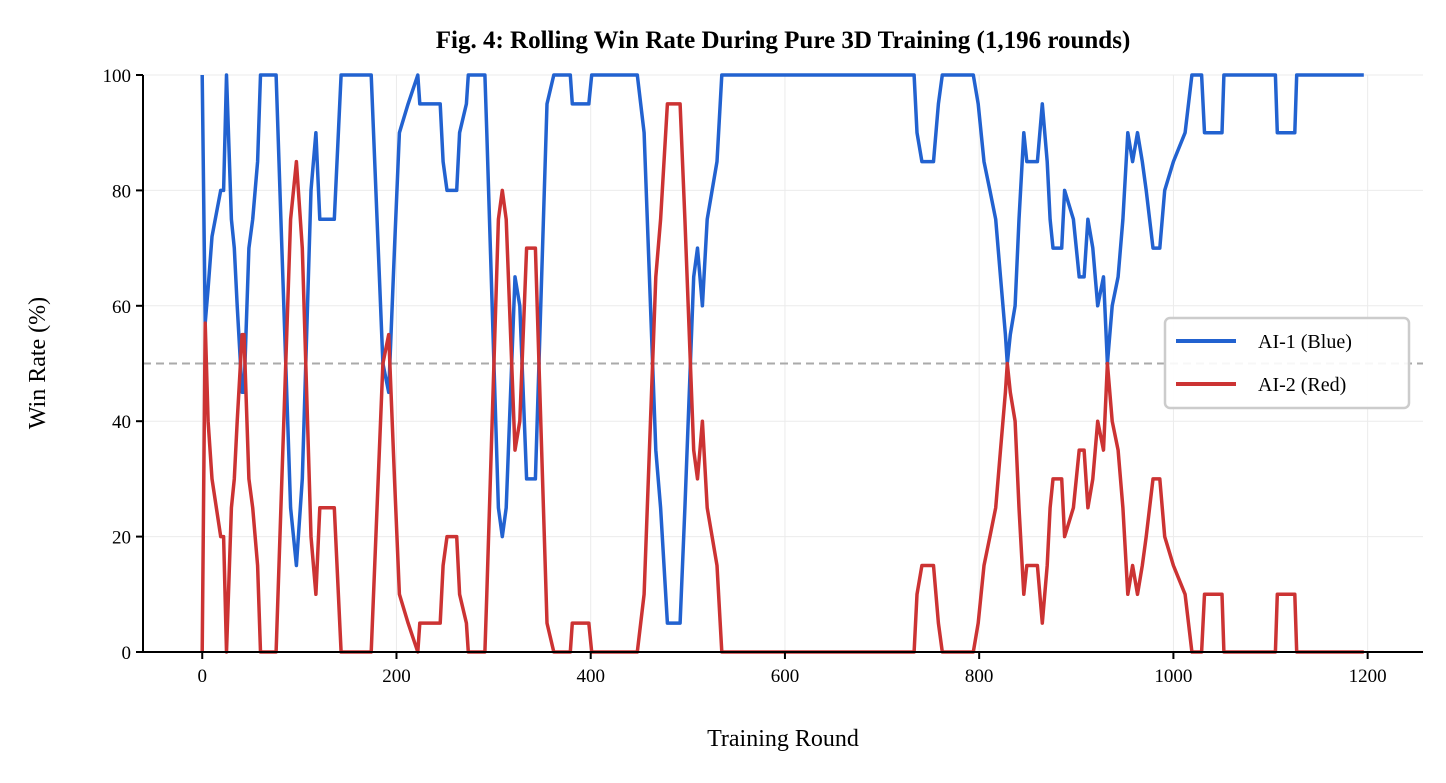 The height and width of the screenshot is (783, 1446). Describe the element at coordinates (590, 676) in the screenshot. I see `x-tick-label: 400` at that location.